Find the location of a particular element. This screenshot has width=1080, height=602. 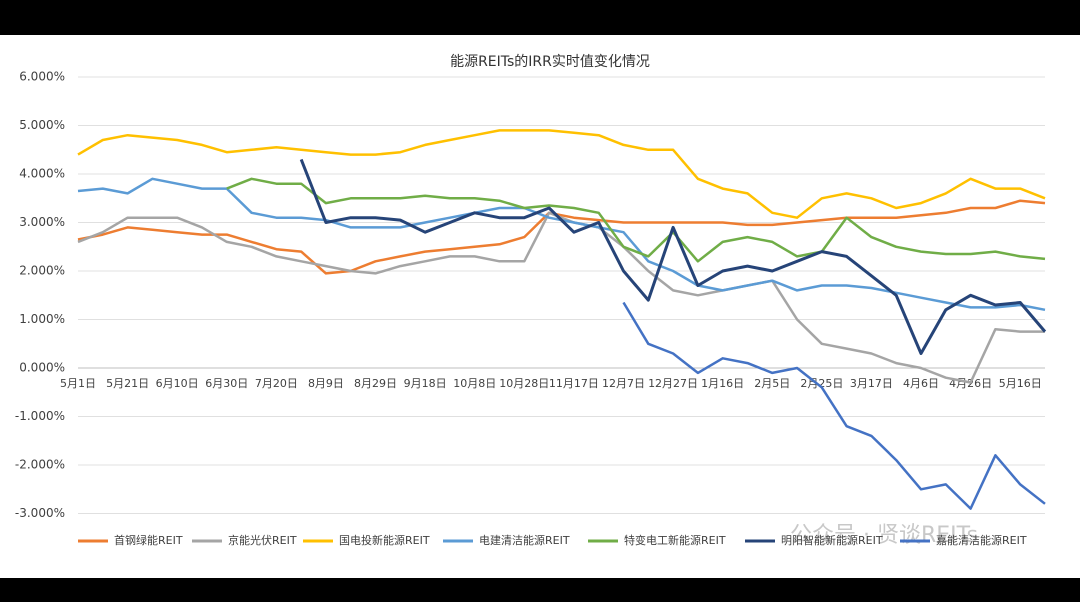

x-tick-label: 11月17日 is located at coordinates (574, 383).